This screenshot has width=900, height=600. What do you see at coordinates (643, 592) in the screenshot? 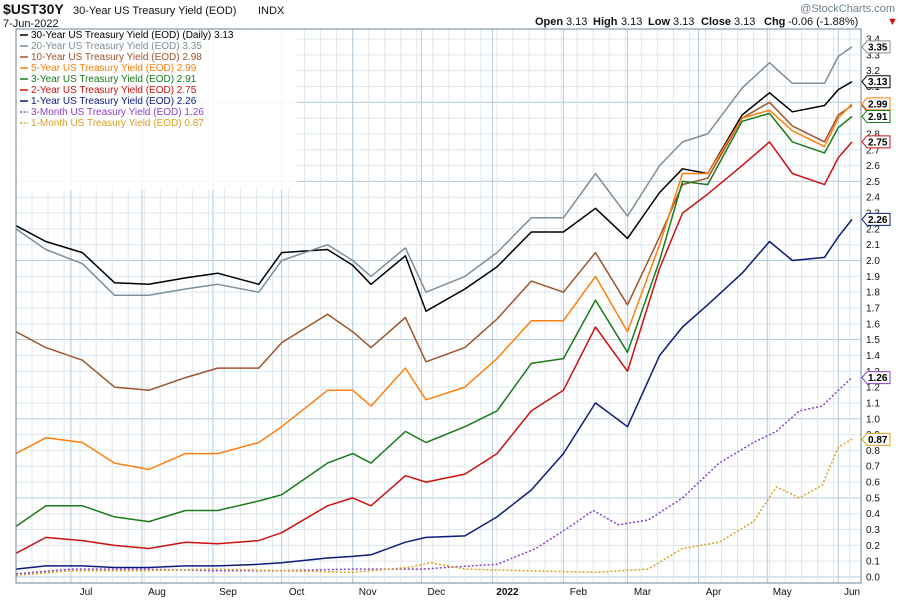
I see `x-tick-label: Mar` at bounding box center [643, 592].